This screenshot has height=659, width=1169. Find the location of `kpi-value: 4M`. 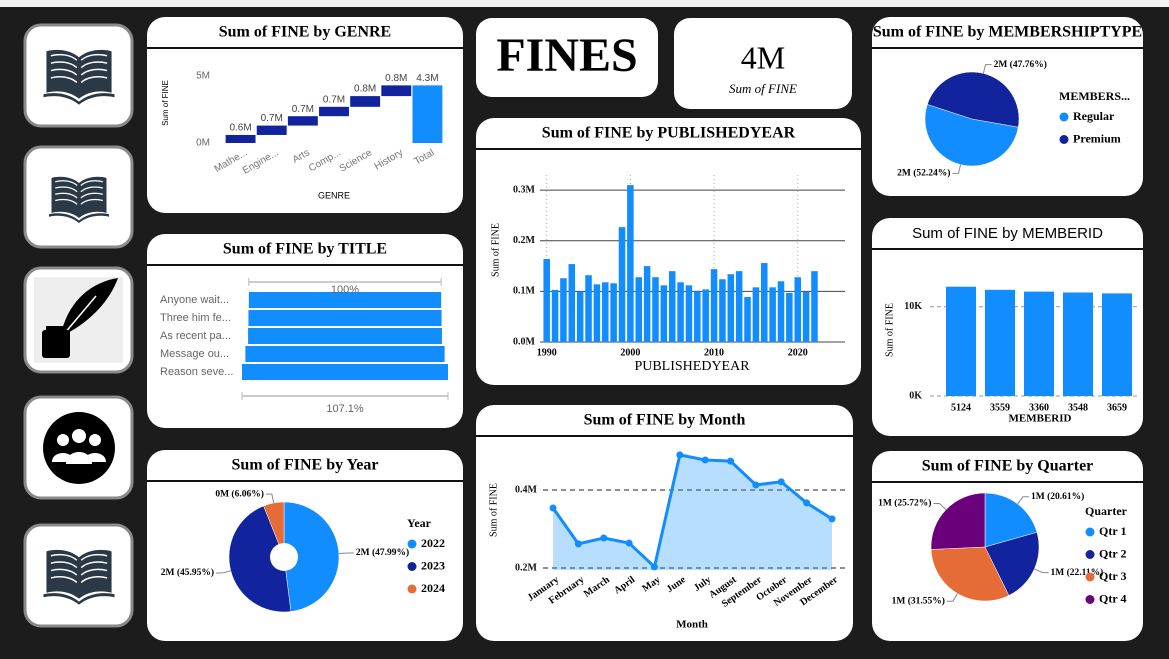

kpi-value: 4M is located at coordinates (763, 57).